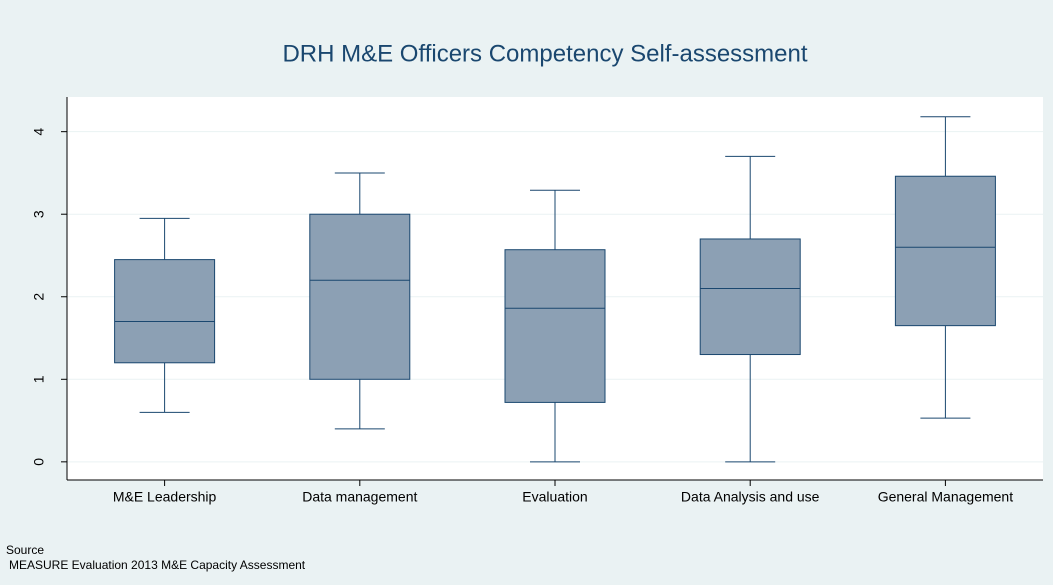 The image size is (1053, 585). Describe the element at coordinates (946, 497) in the screenshot. I see `x-tick-label: General Management` at that location.